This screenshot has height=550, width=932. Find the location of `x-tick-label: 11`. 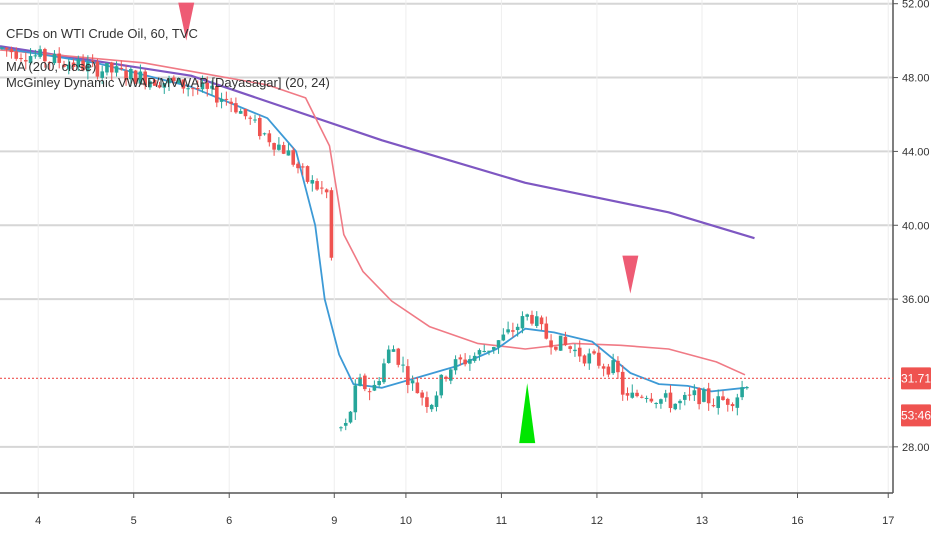

x-tick-label: 11 is located at coordinates (501, 521).